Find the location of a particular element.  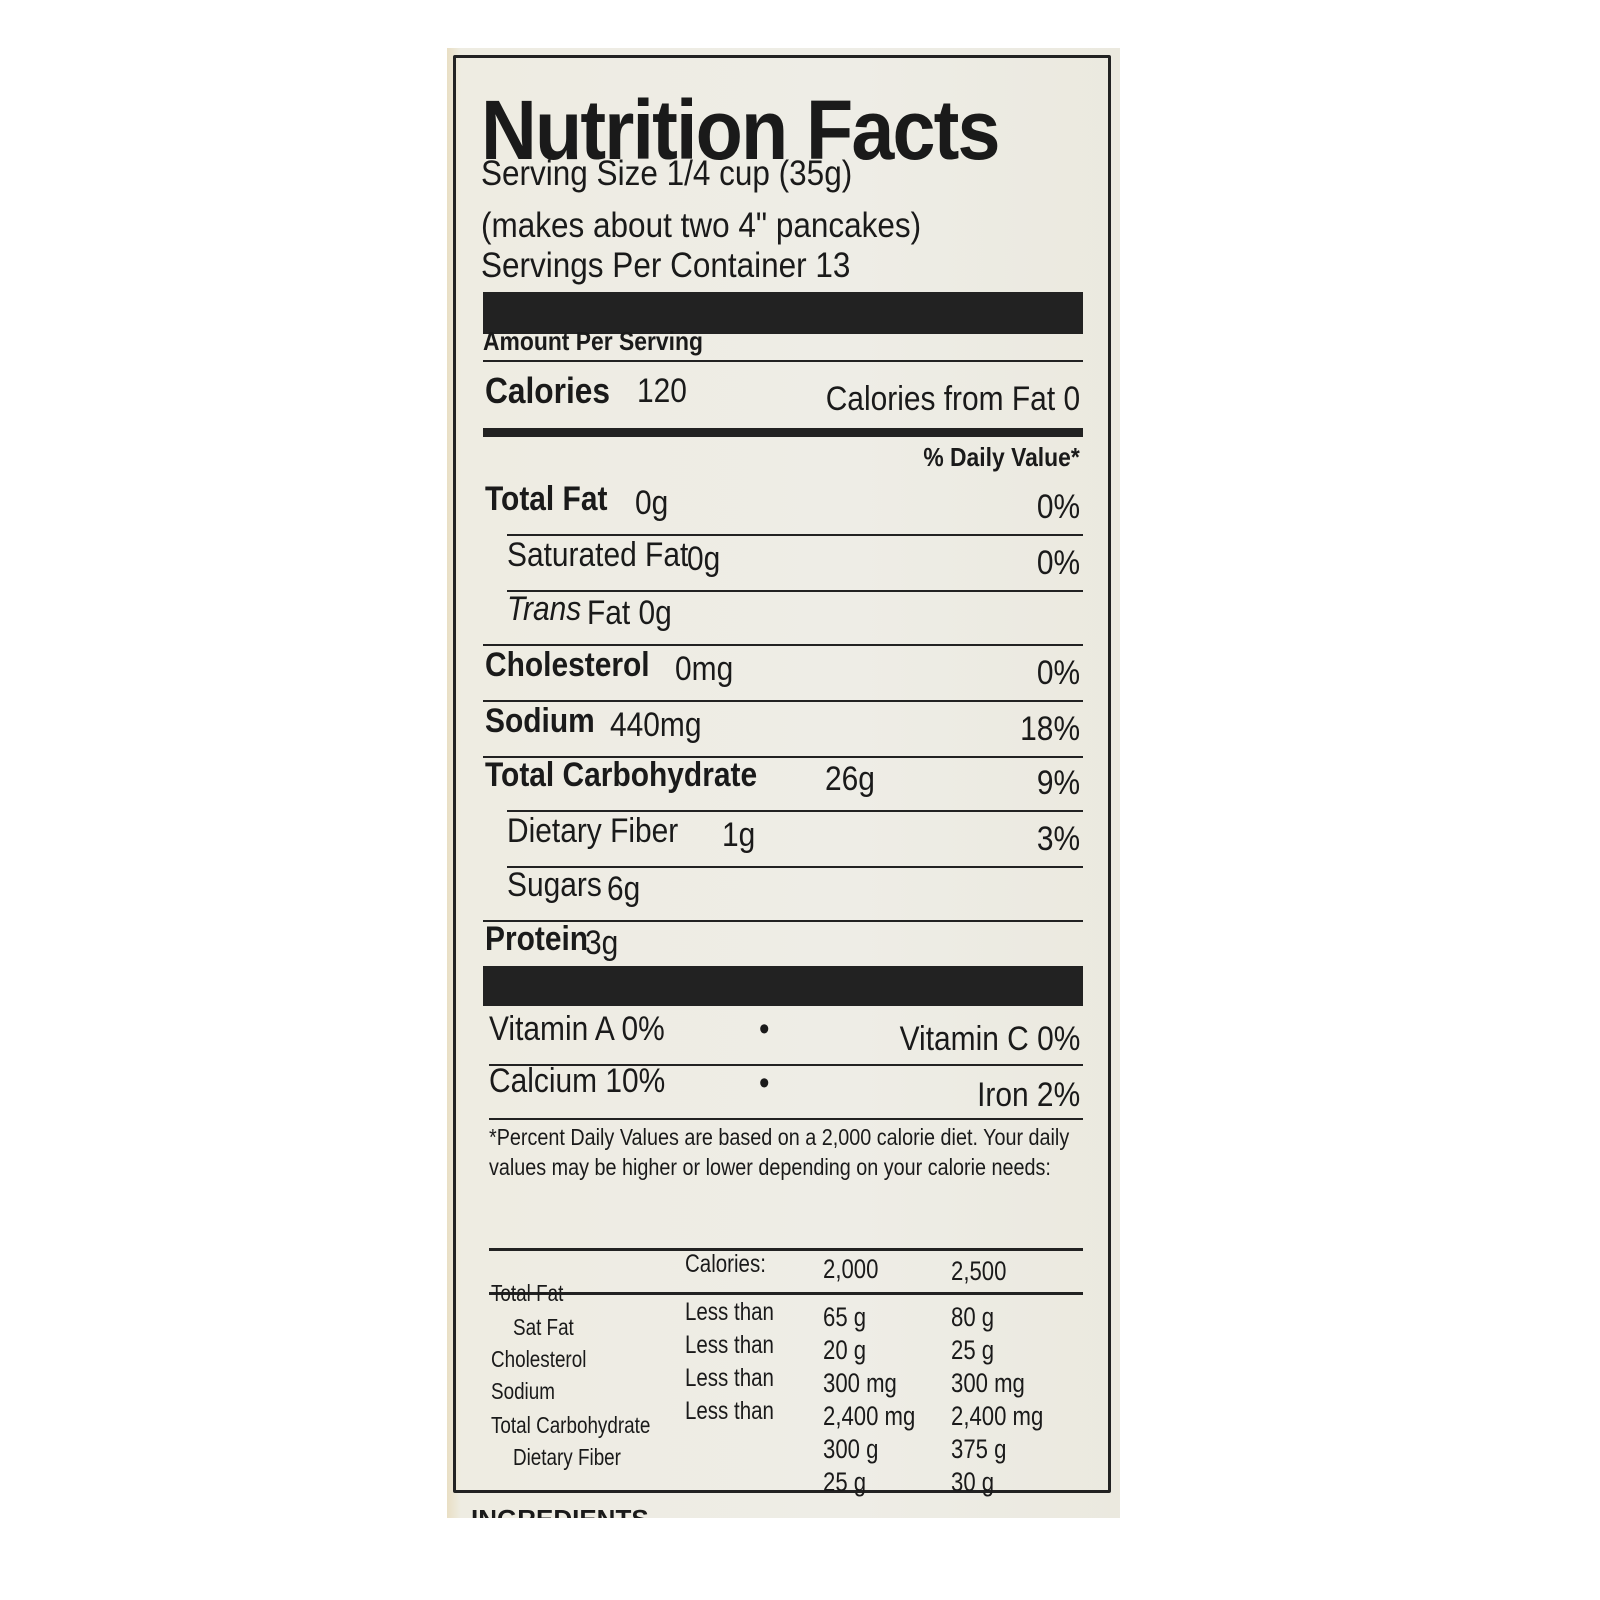

label-title: Nutrition Facts is located at coordinates (741, 130).